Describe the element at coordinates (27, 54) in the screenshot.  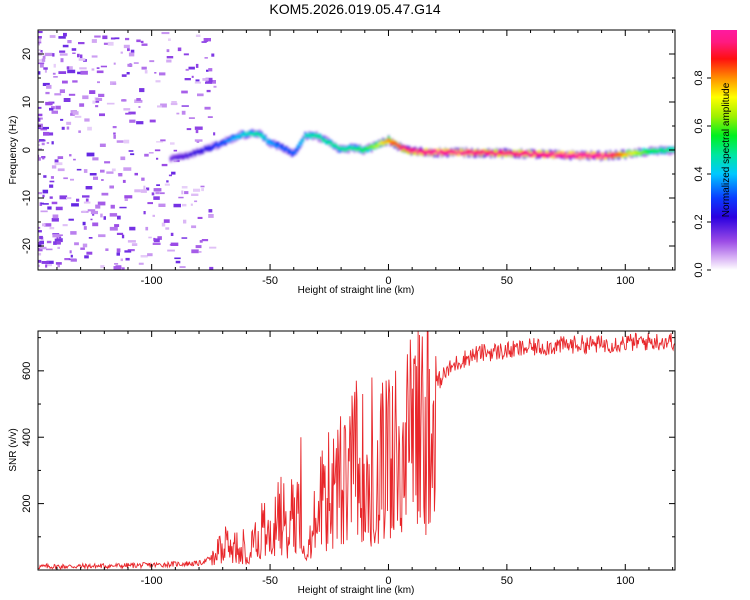
I see `y-tick-label: 20` at that location.